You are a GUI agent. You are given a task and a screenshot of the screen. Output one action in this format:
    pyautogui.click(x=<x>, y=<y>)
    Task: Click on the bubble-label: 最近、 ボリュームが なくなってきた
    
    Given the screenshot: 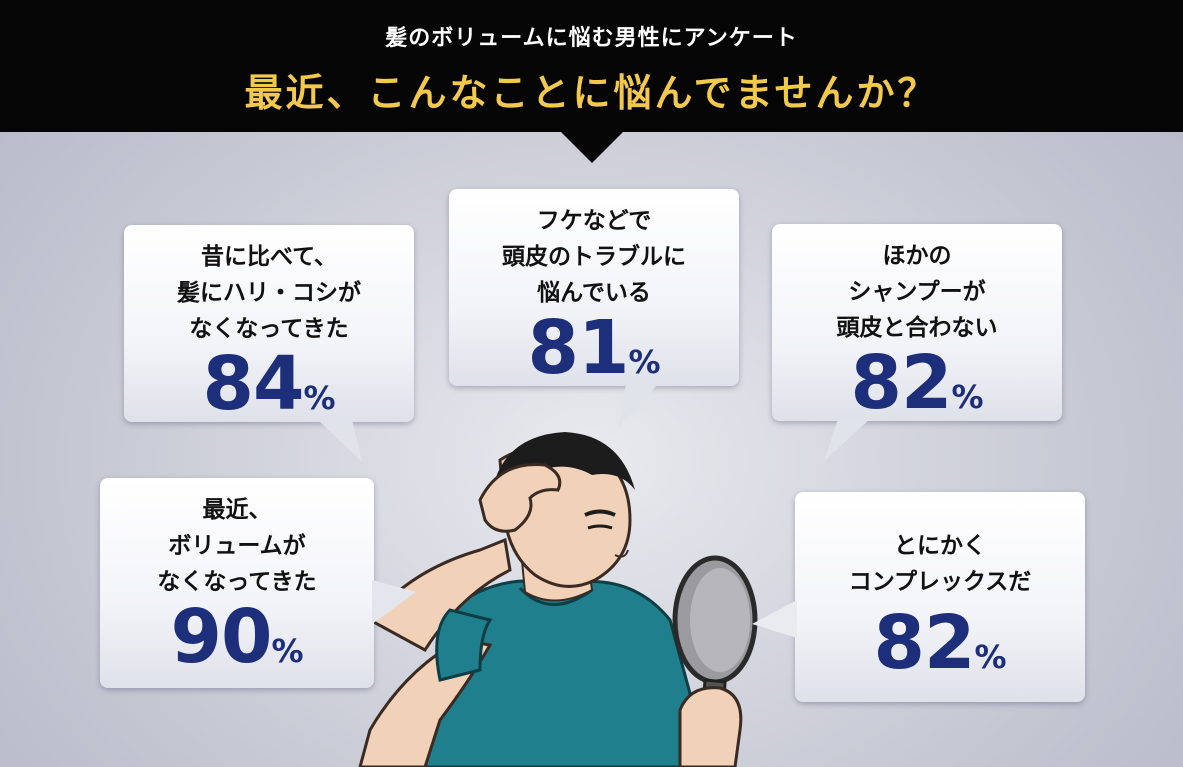 What is the action you would take?
    pyautogui.click(x=237, y=546)
    